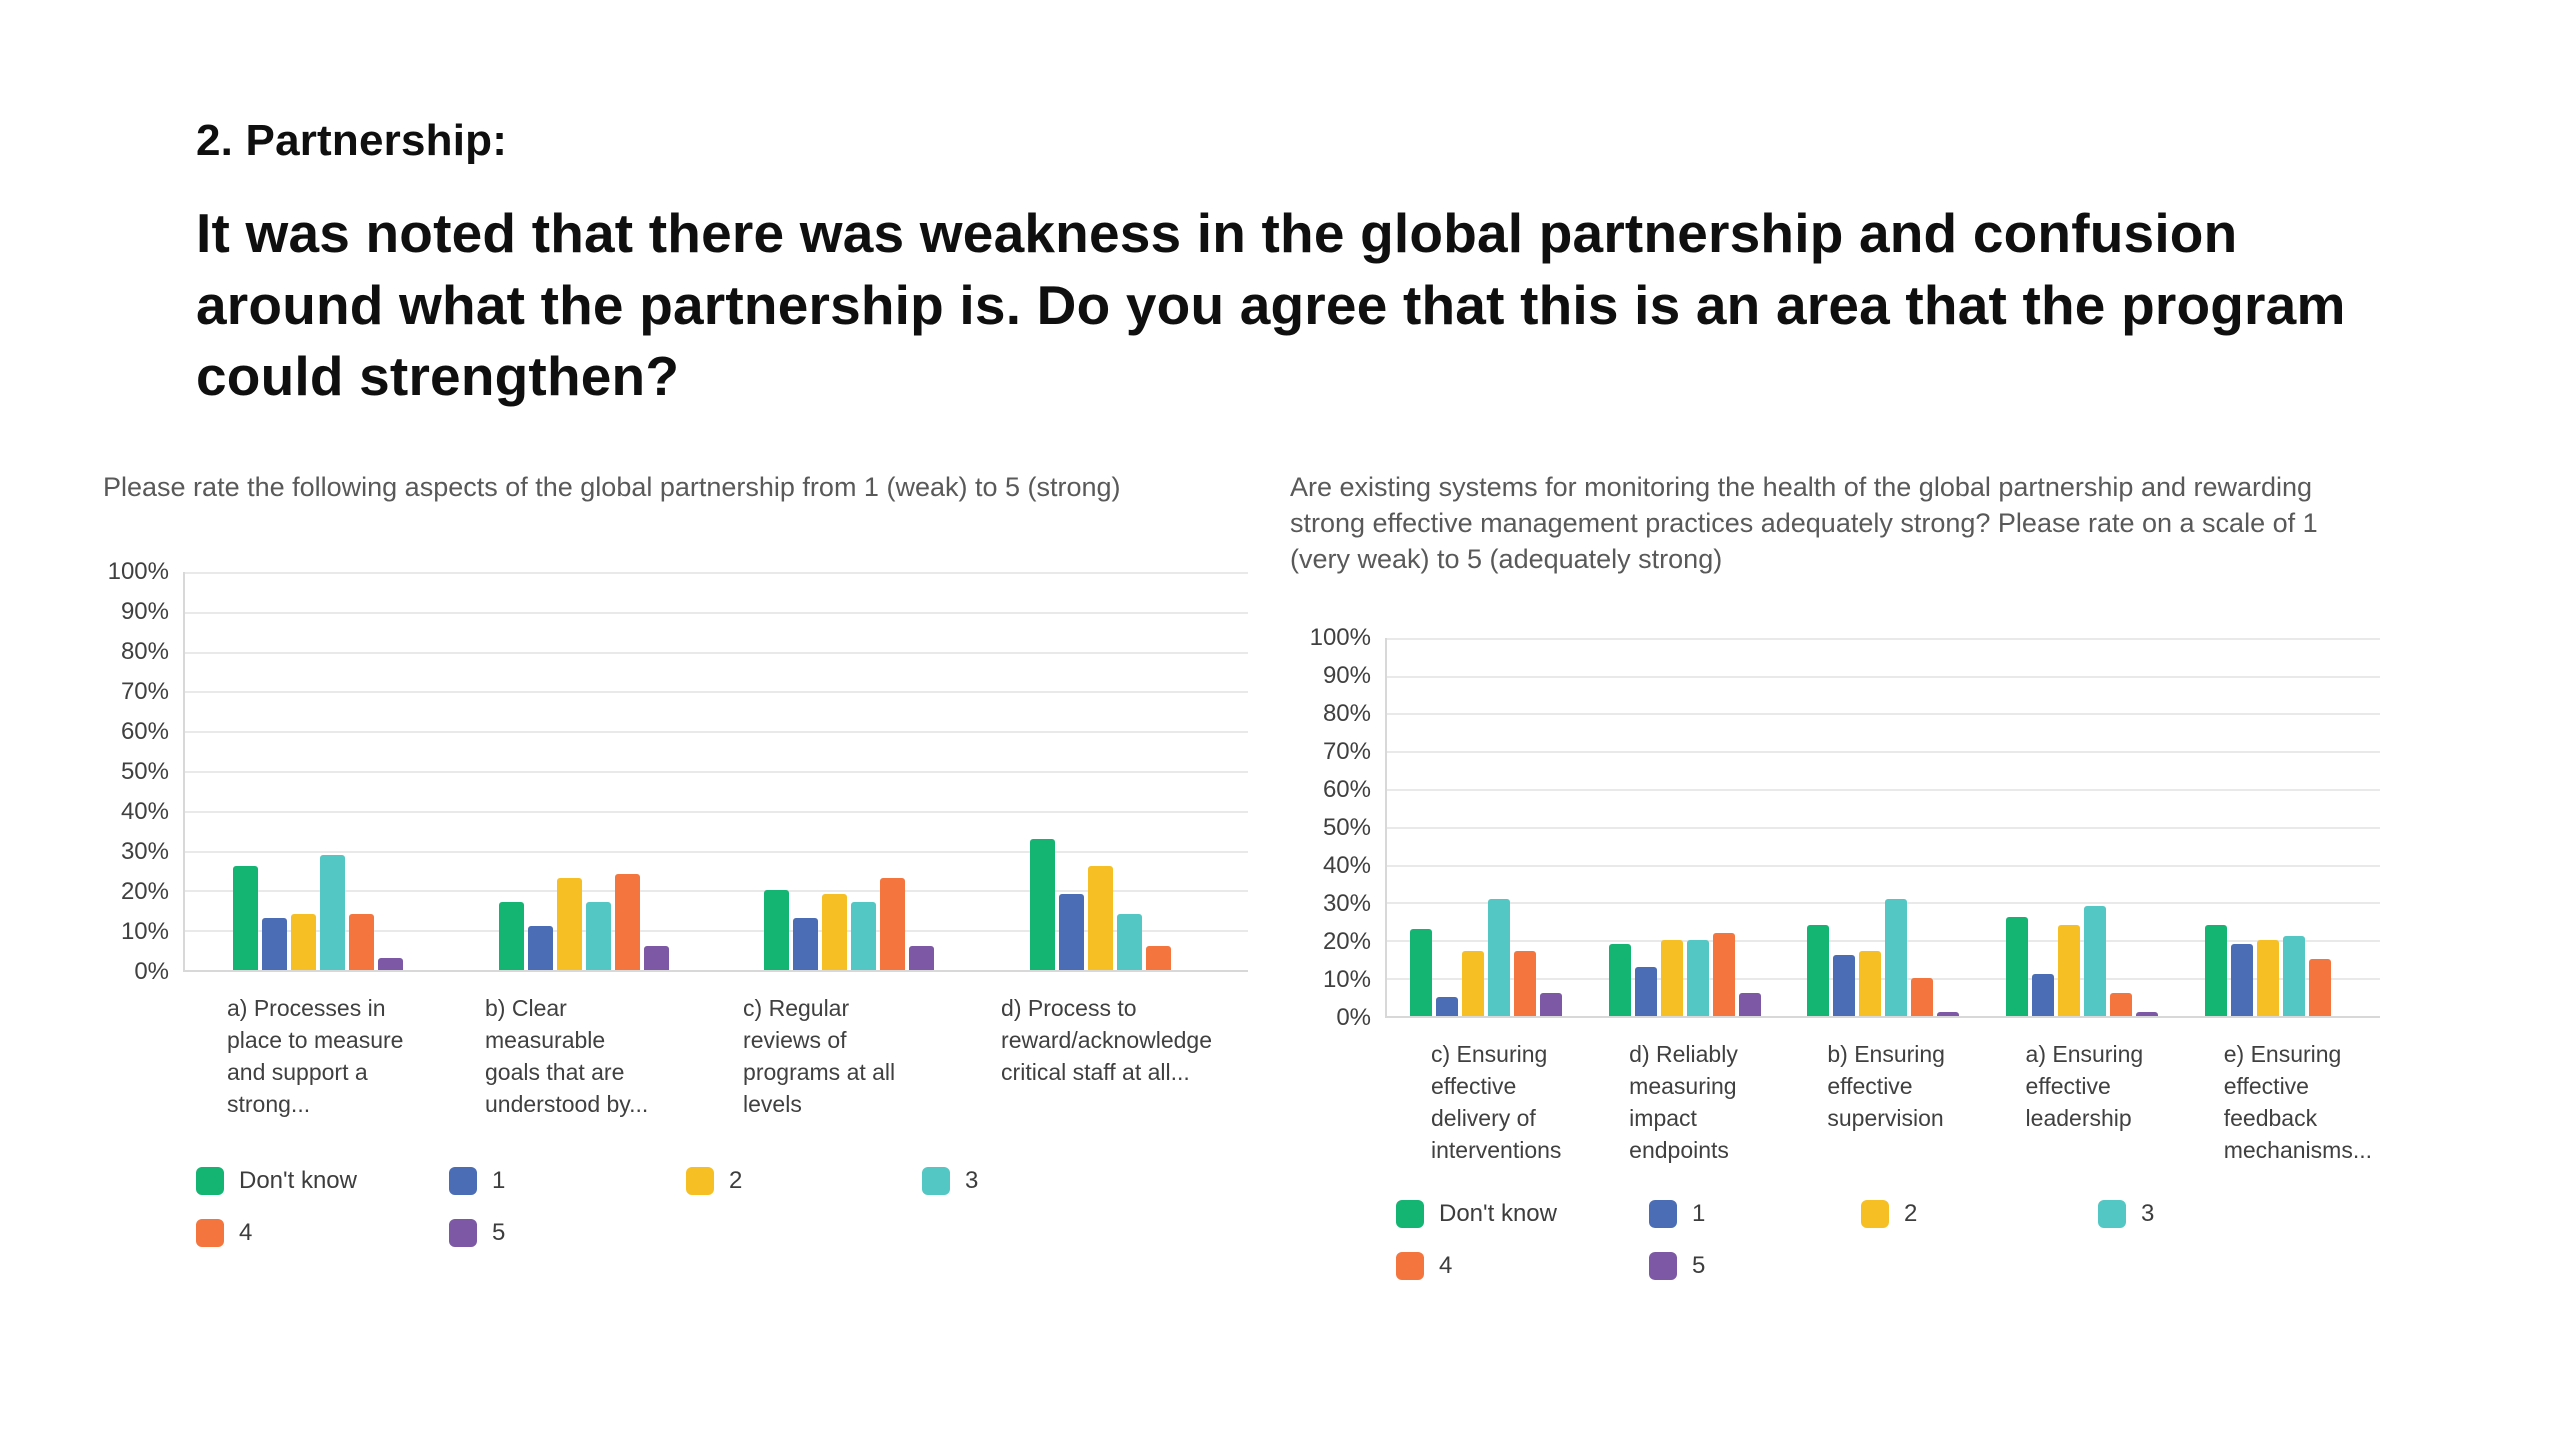 The width and height of the screenshot is (2560, 1440). Describe the element at coordinates (1683, 1102) in the screenshot. I see `category-label: d) Reliably measuring impact endpoints` at that location.